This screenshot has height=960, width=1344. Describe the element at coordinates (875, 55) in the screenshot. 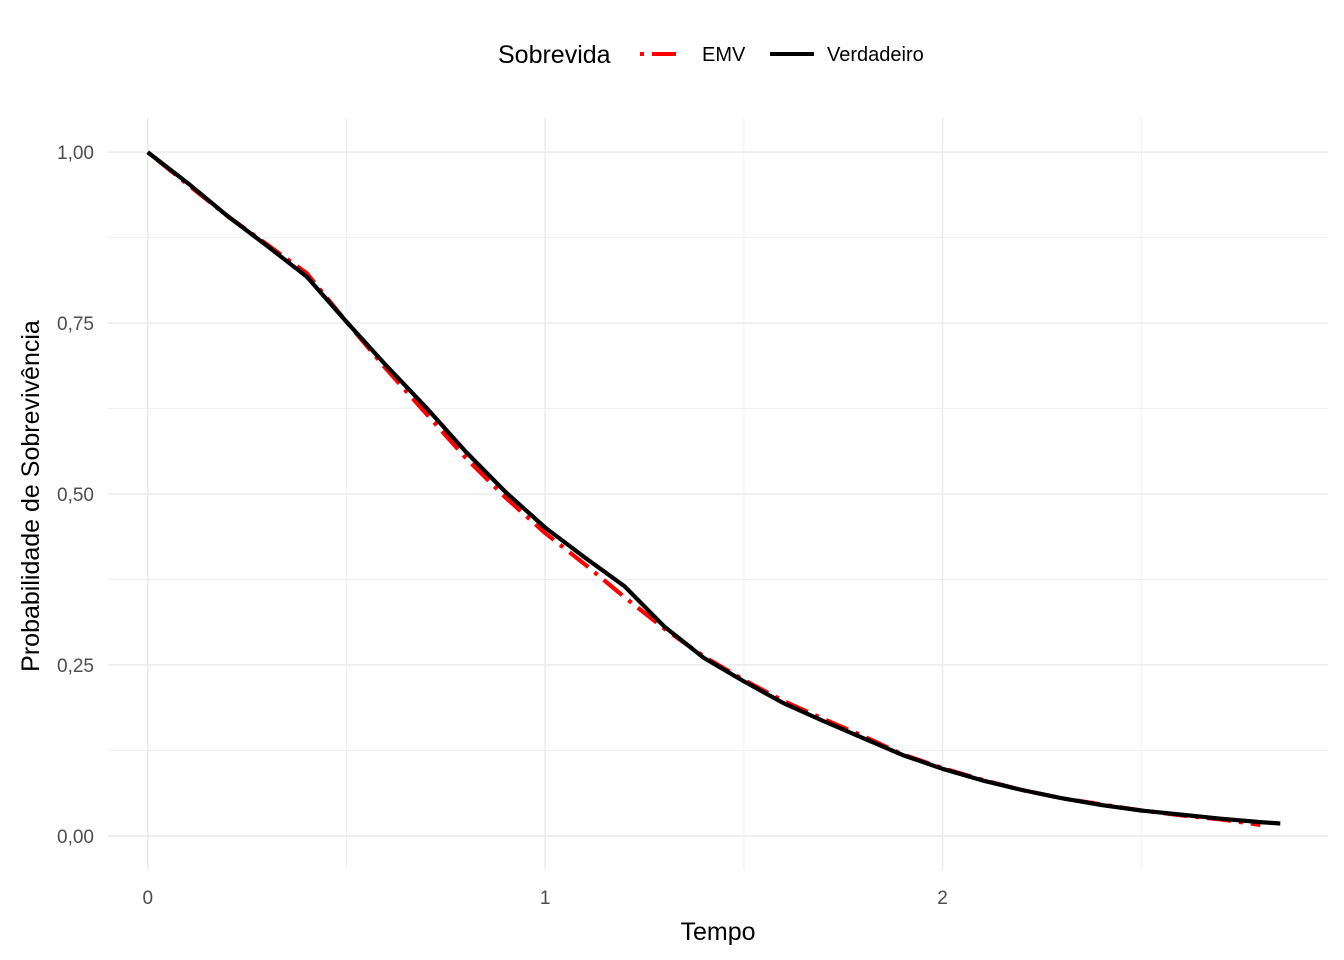

I see `legend-label-verdadeiro: Verdadeiro` at that location.